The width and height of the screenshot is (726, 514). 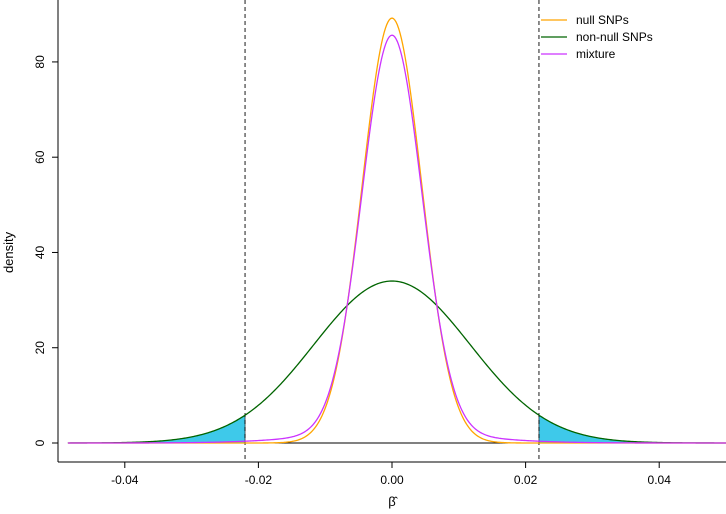 What do you see at coordinates (259, 480) in the screenshot?
I see `x-tick-label: -0.02` at bounding box center [259, 480].